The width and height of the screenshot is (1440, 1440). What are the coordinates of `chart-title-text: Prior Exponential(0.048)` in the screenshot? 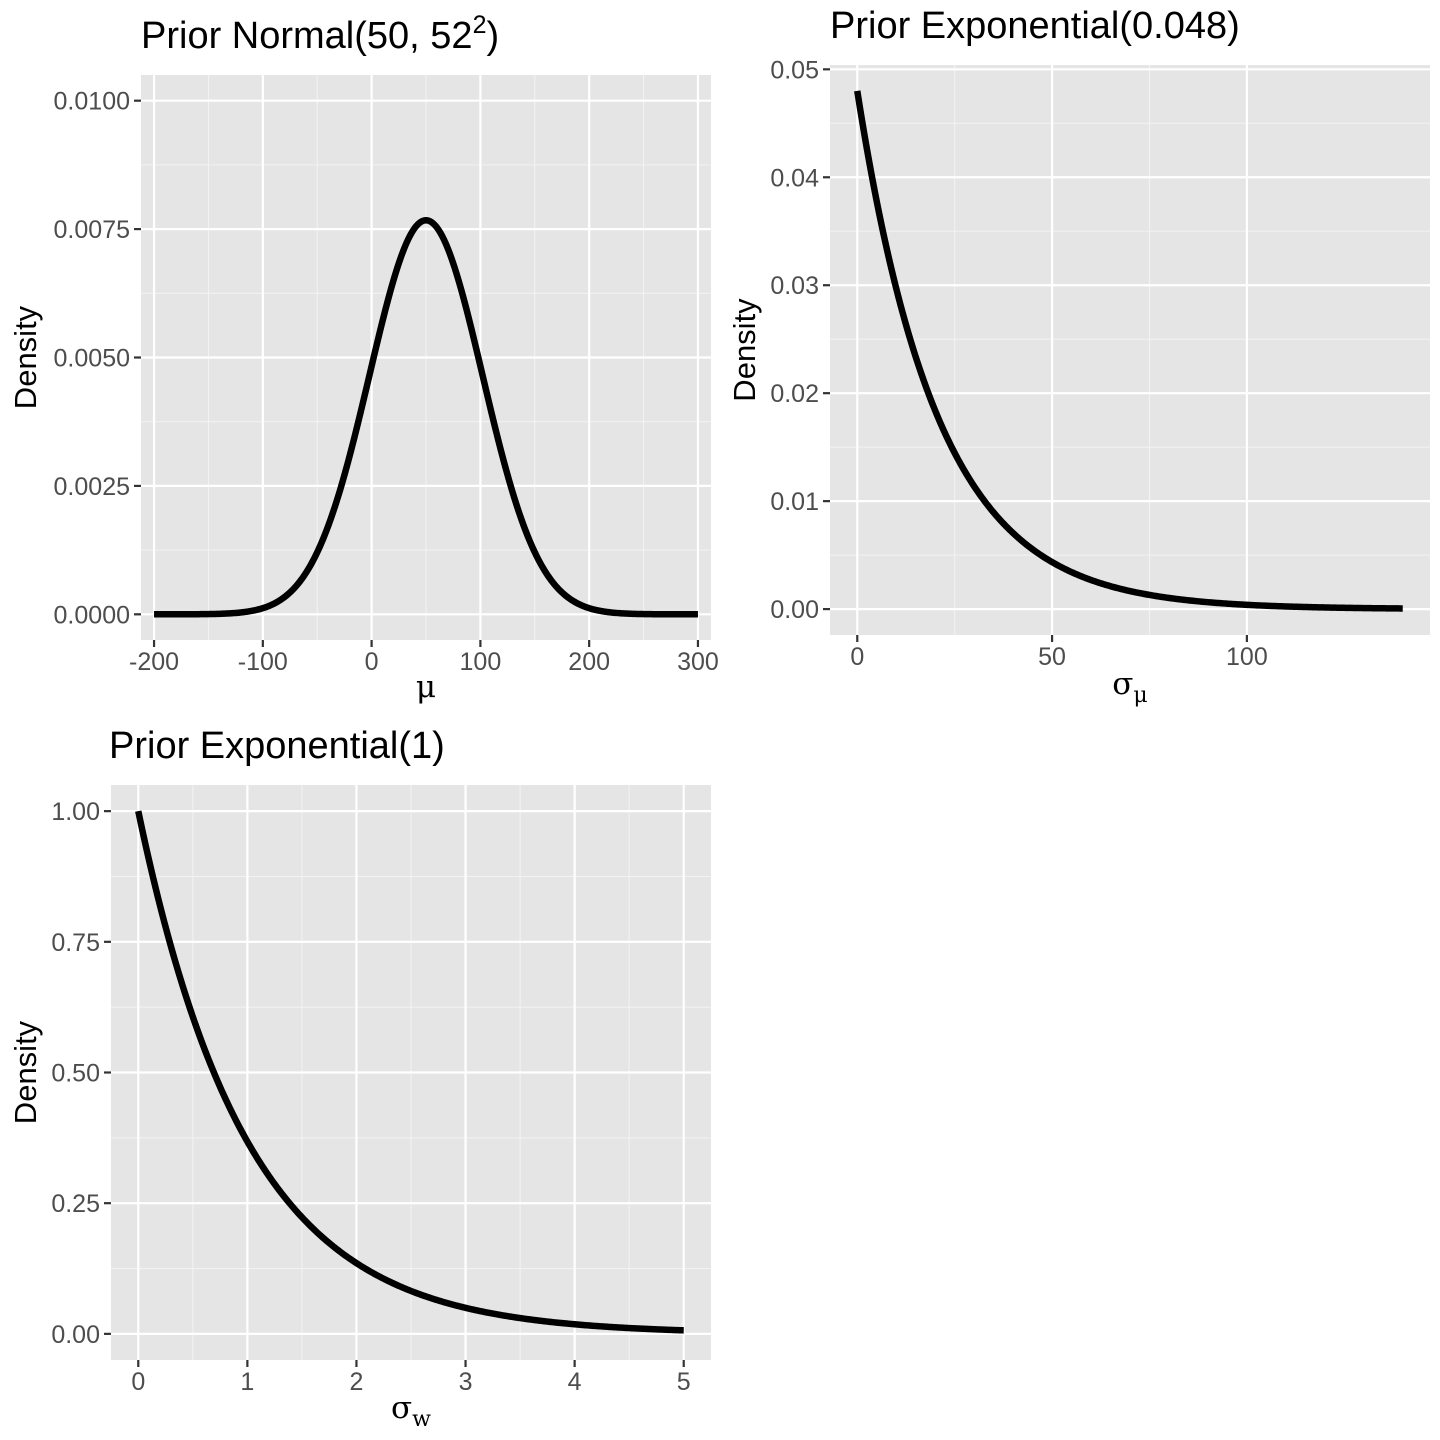 It's located at (1035, 26).